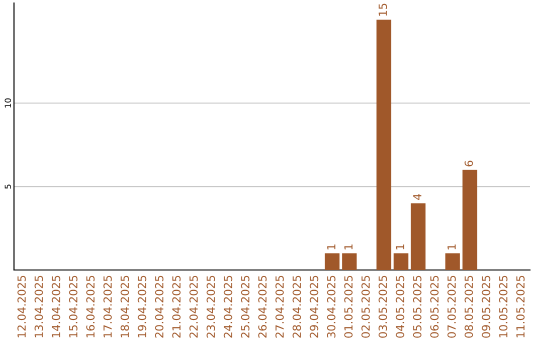 The image size is (540, 340). What do you see at coordinates (21, 307) in the screenshot?
I see `x-tick-label: 12.04.2025` at bounding box center [21, 307].